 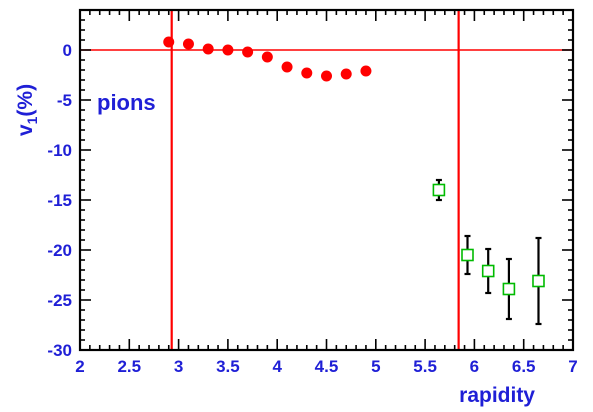 What do you see at coordinates (59, 300) in the screenshot?
I see `y-tick-label: -25` at bounding box center [59, 300].